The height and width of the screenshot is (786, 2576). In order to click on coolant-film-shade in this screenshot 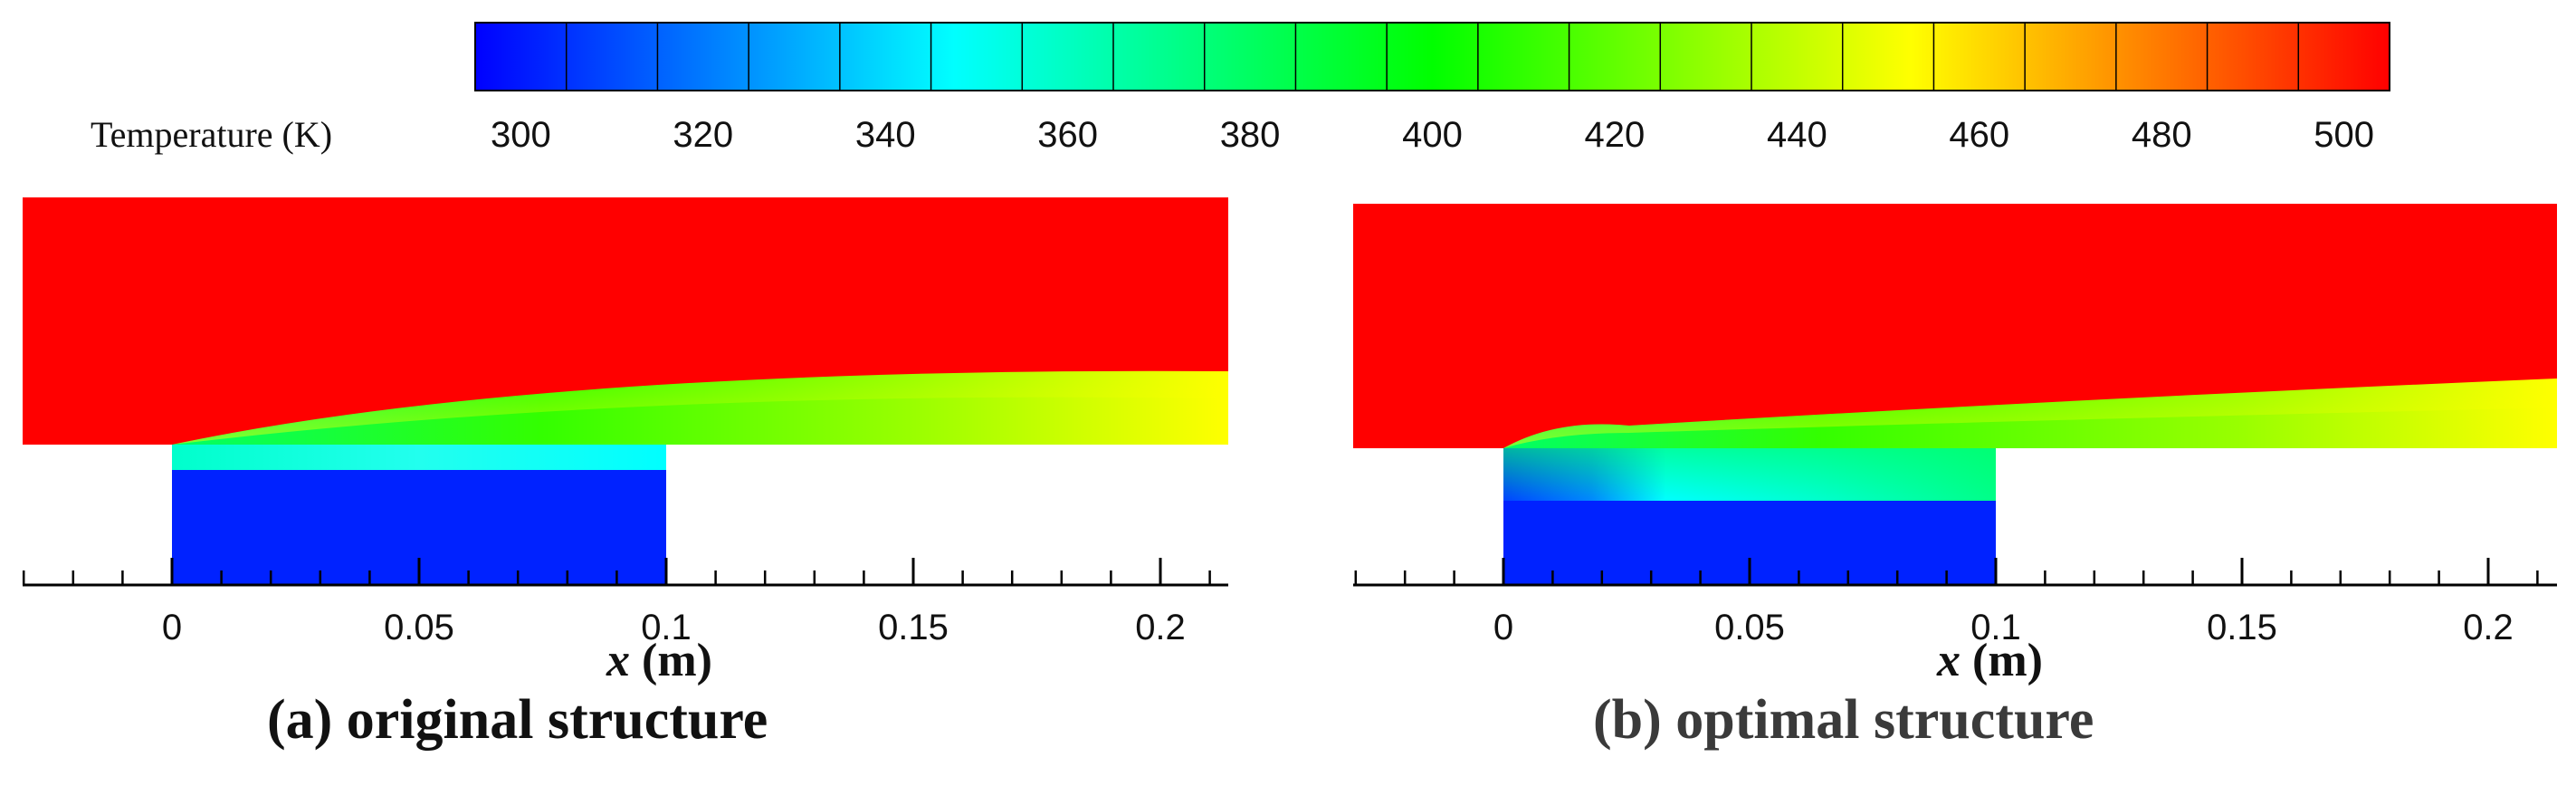, I will do `click(1750, 474)`.